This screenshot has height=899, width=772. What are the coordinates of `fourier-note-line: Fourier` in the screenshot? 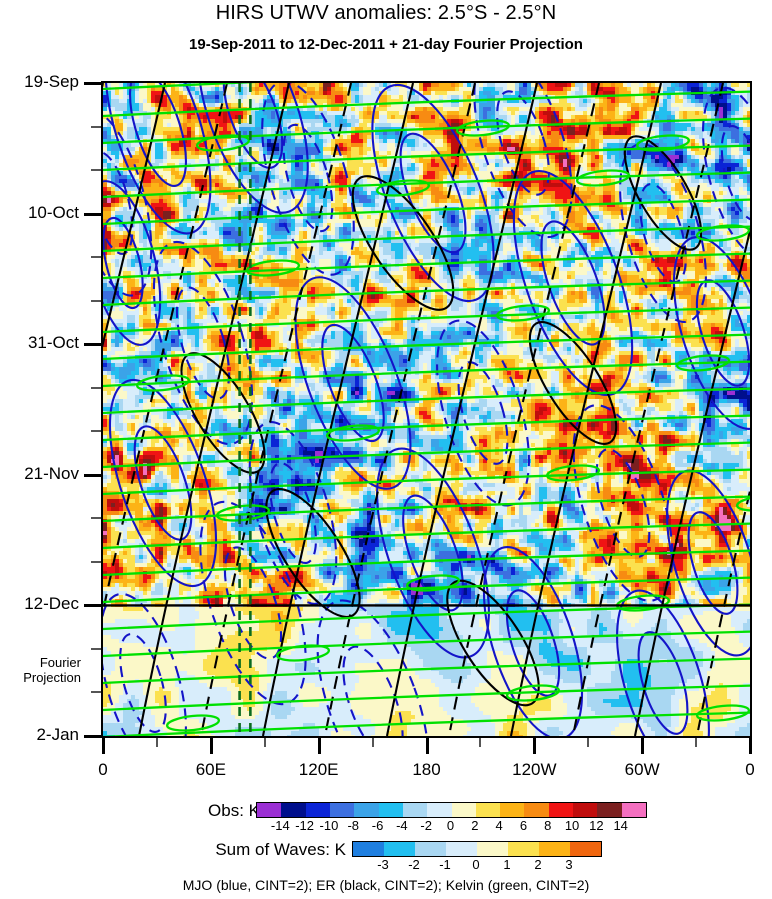 It's located at (40, 662).